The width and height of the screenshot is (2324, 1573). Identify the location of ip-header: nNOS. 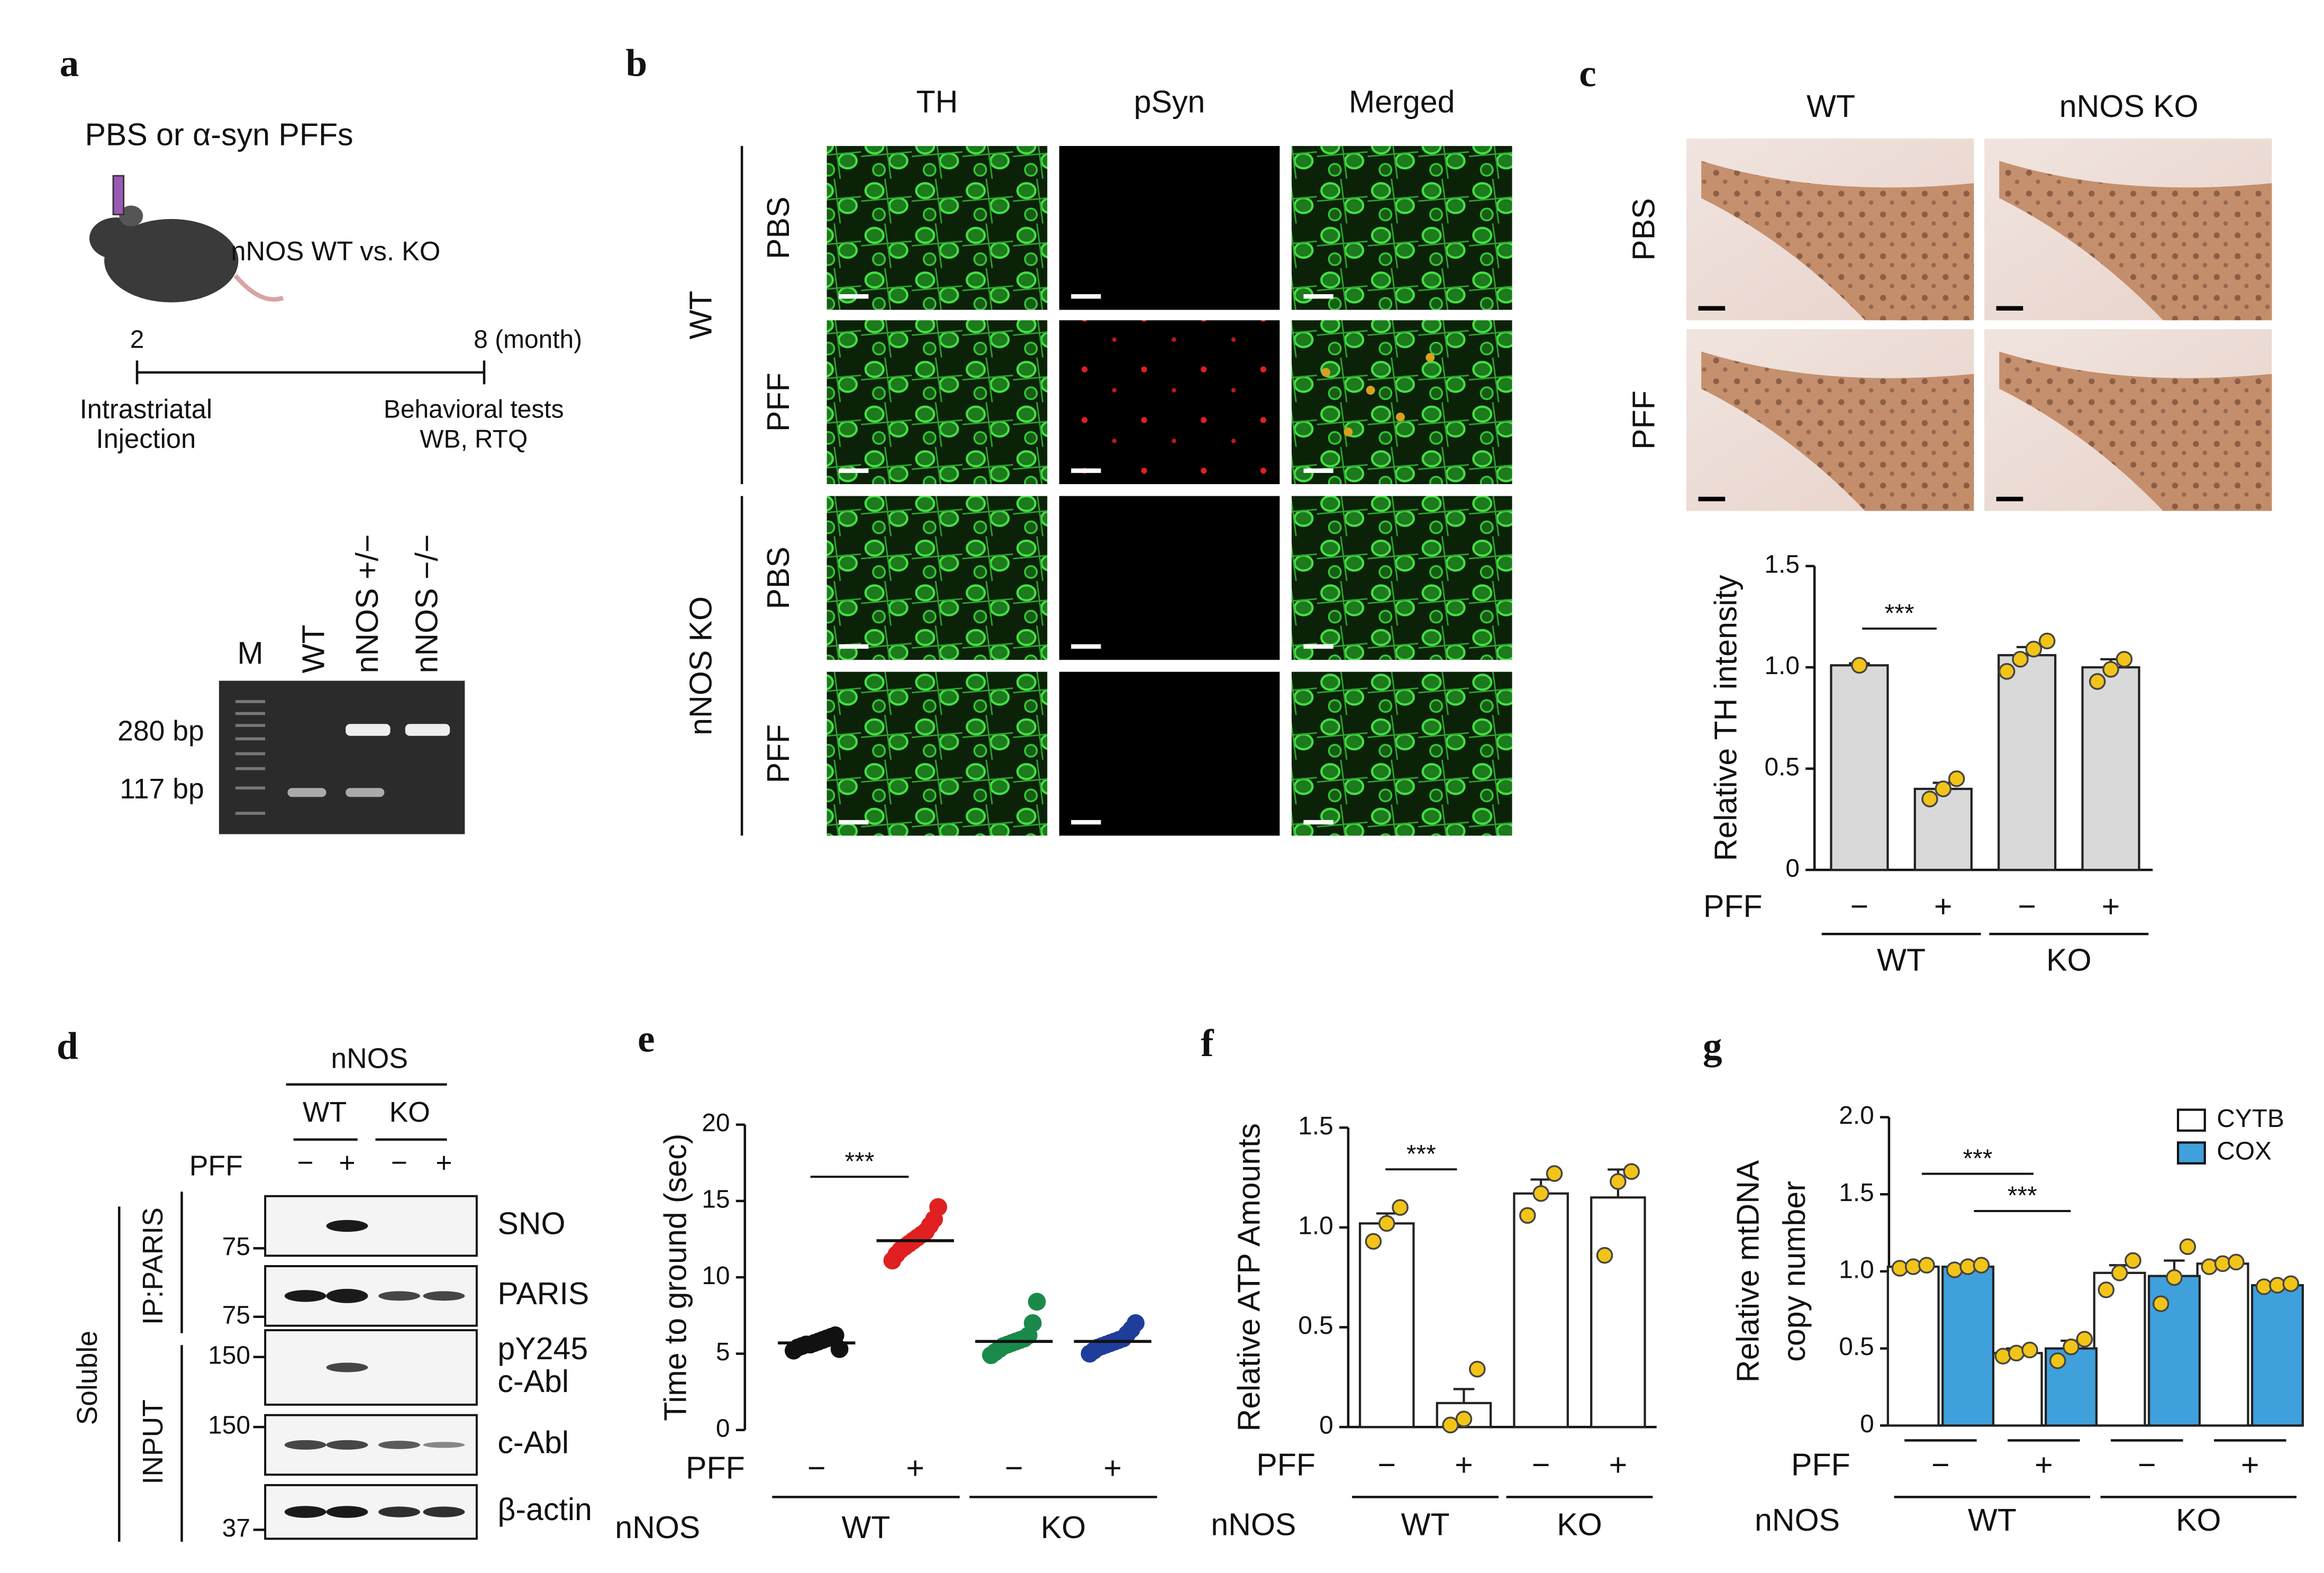
(369, 1059).